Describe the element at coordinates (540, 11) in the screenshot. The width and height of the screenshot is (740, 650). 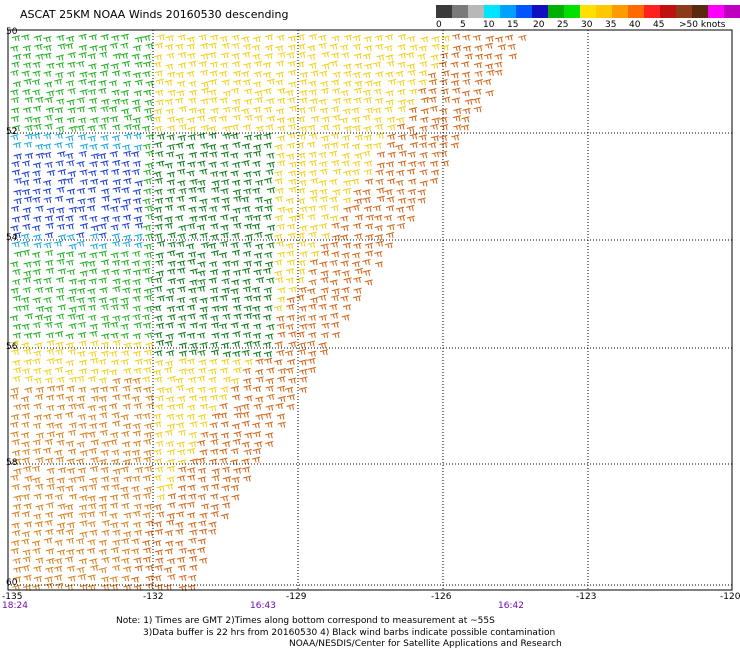
I see `legend-swatch` at that location.